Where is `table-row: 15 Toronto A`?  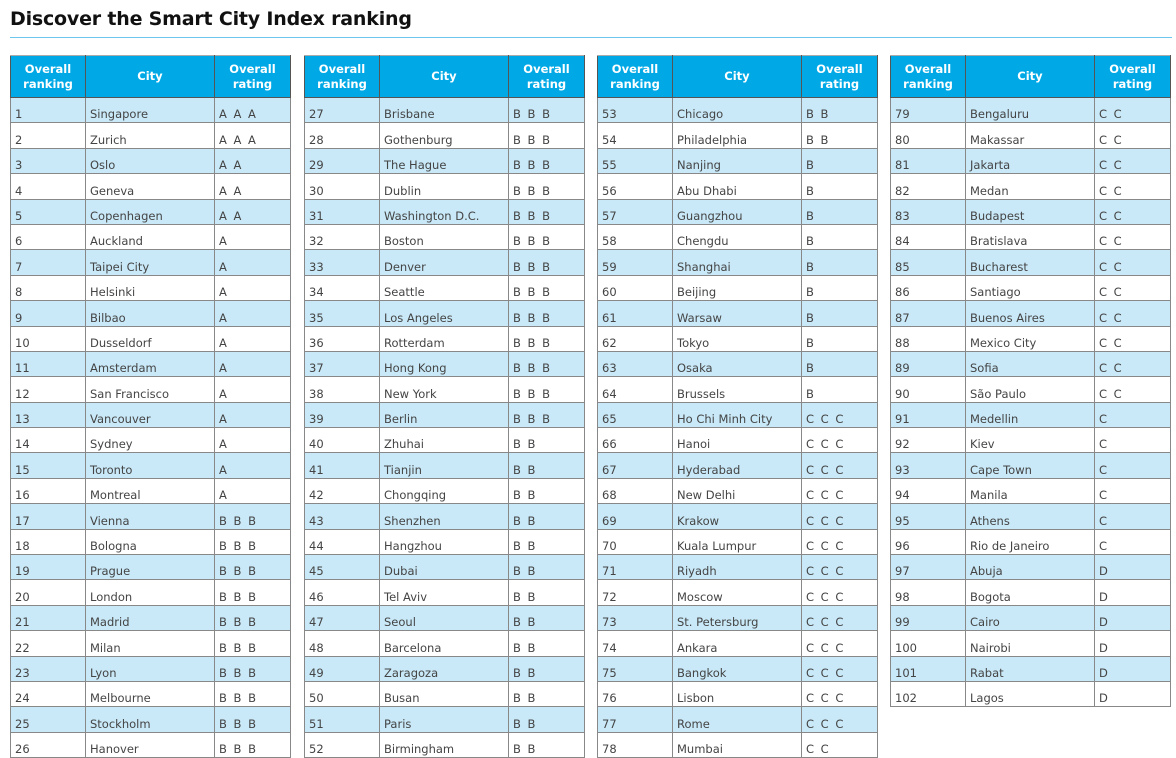 table-row: 15 Toronto A is located at coordinates (150, 465).